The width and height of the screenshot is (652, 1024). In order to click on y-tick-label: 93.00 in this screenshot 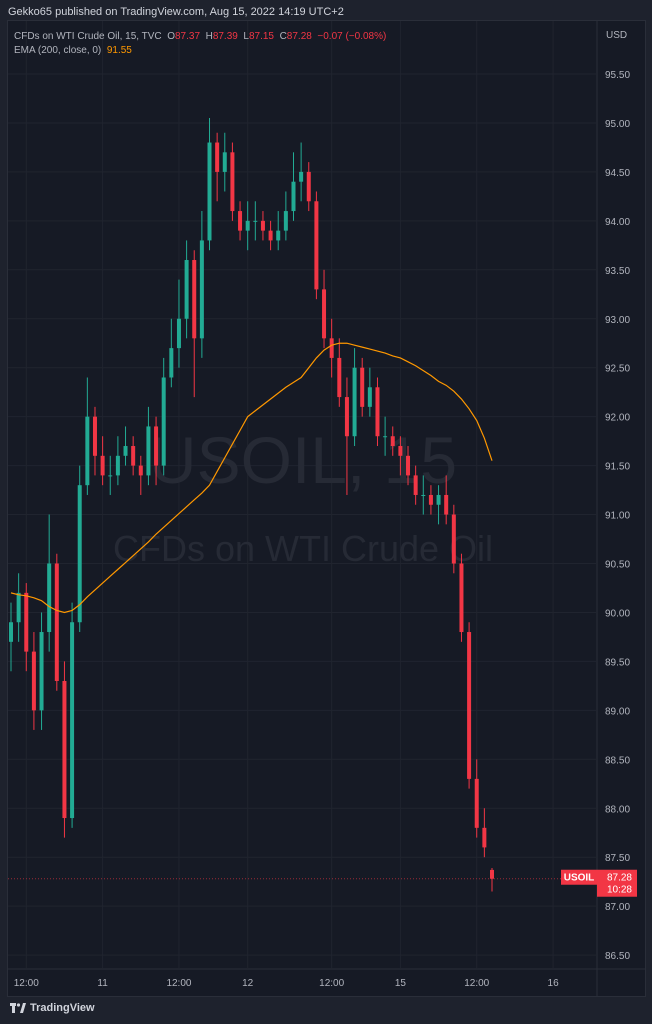, I will do `click(617, 320)`.